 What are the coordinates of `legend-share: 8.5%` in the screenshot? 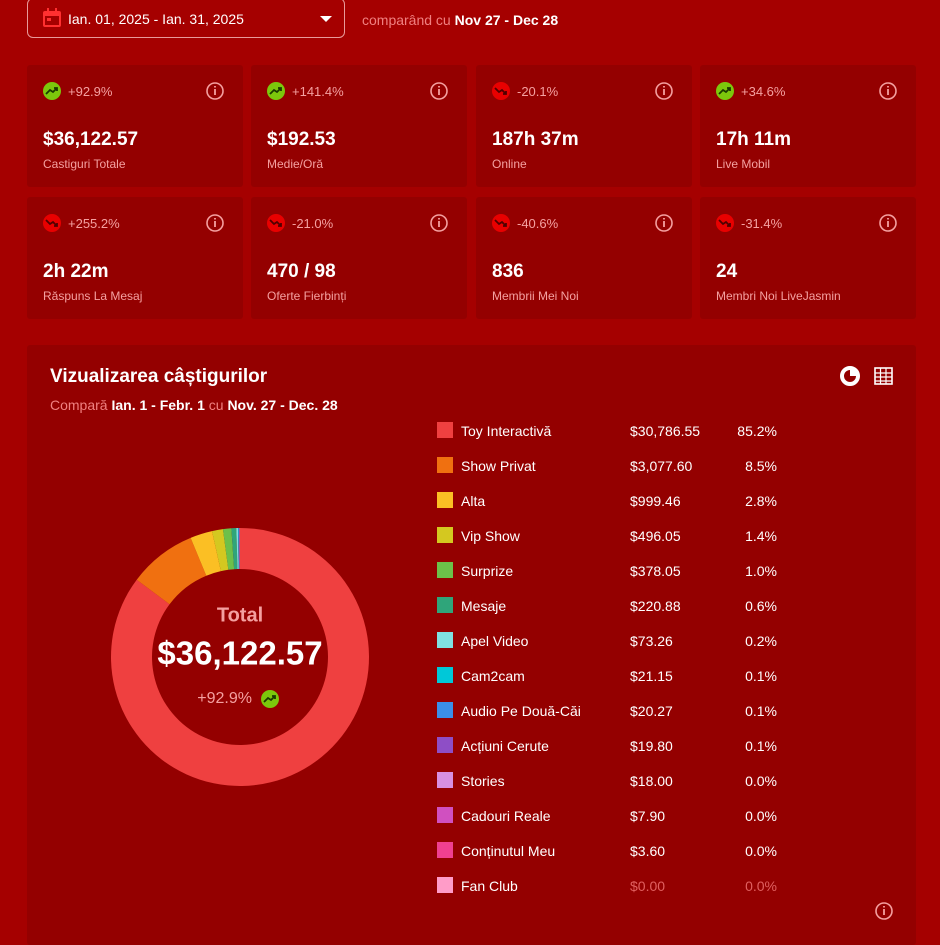 It's located at (747, 466).